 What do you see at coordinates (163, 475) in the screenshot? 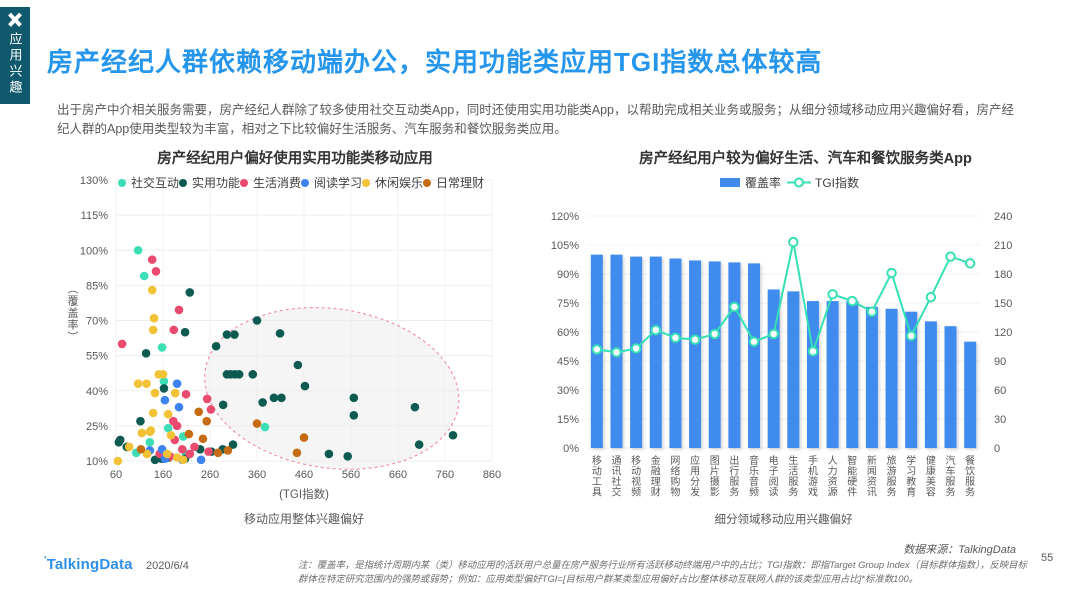
I see `x-tick-label: 160` at bounding box center [163, 475].